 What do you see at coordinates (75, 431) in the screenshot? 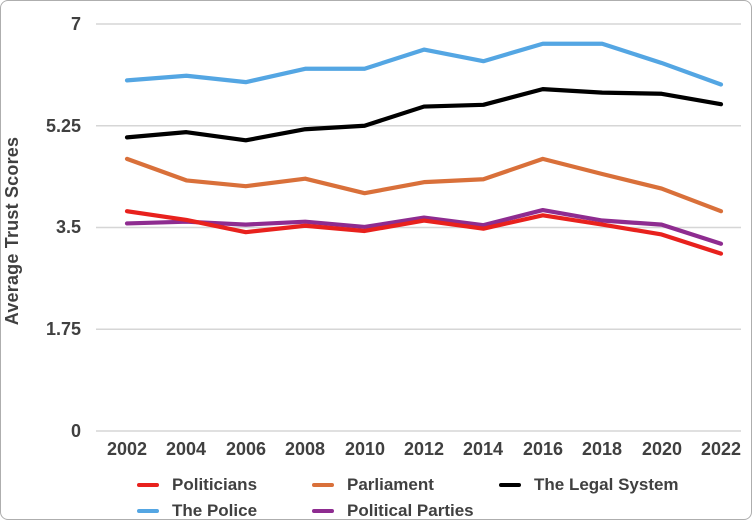
I see `y-tick-label: 0` at bounding box center [75, 431].